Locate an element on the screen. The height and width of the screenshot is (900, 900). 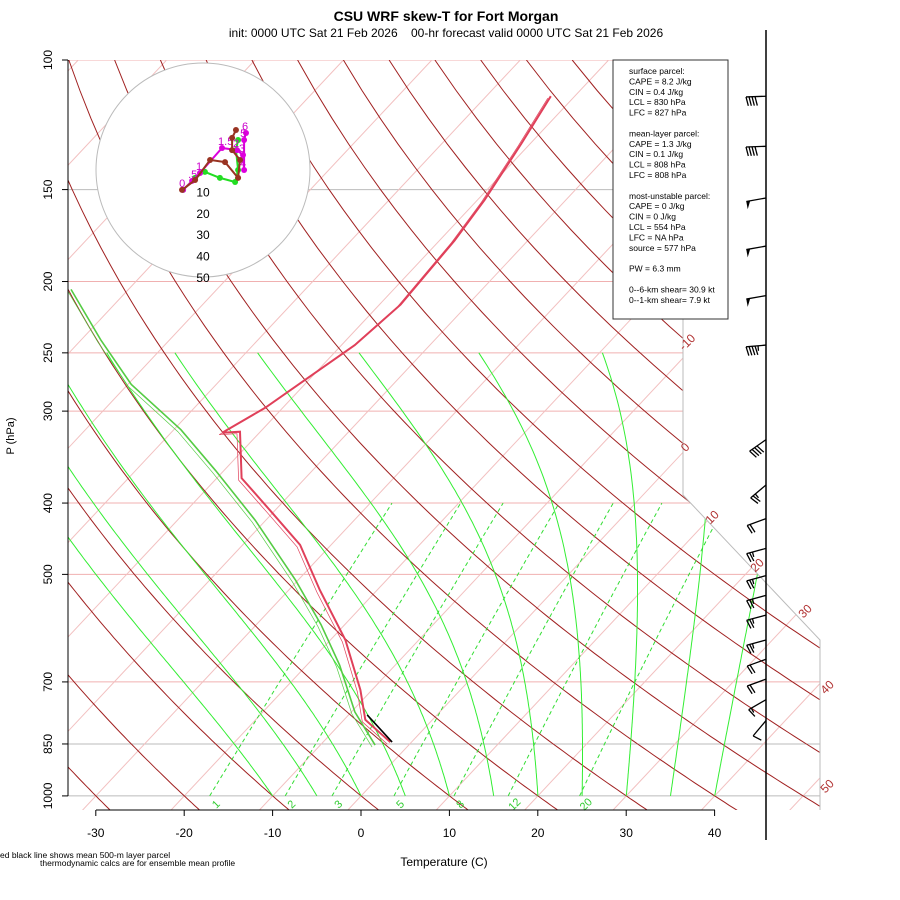
hodograph-ring-label: 10 is located at coordinates (203, 192).